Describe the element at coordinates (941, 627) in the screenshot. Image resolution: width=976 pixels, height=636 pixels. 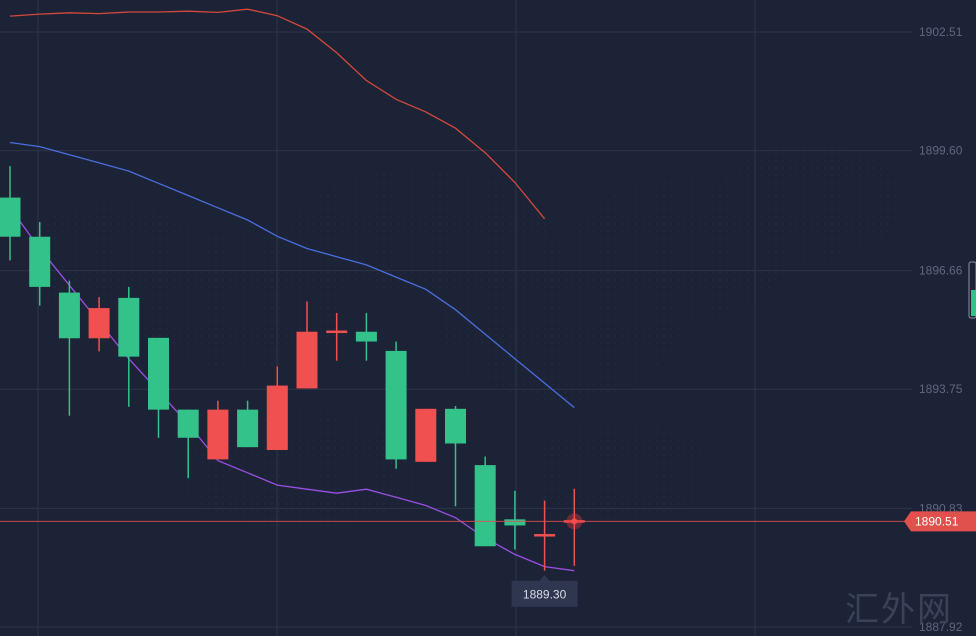
I see `y-tick-label: 1887.92` at that location.